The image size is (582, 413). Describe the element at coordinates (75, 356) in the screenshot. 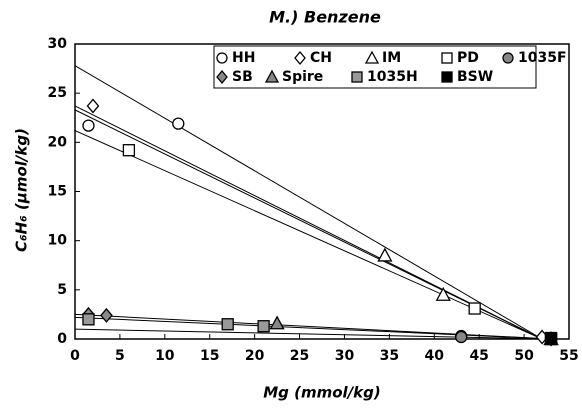

I see `x-tick-label: 0` at that location.